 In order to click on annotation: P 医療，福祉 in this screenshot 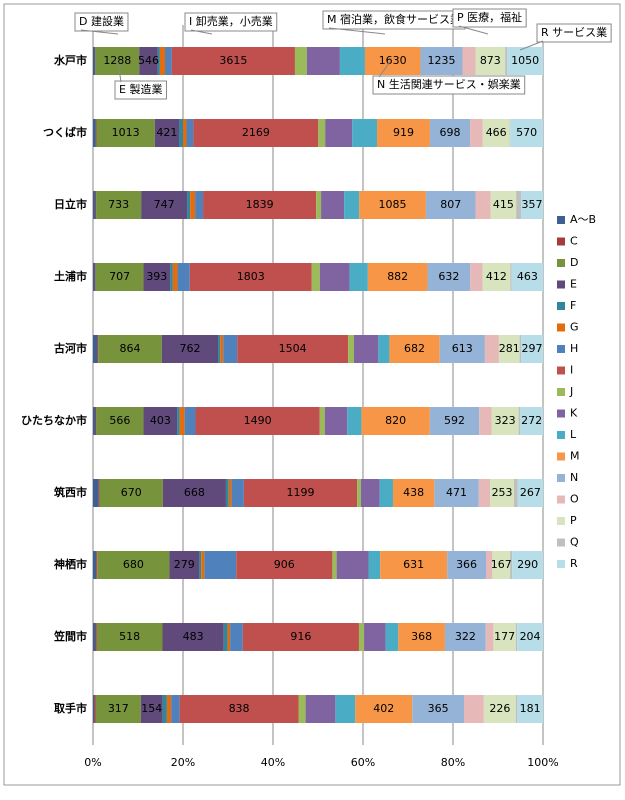, I will do `click(489, 17)`.